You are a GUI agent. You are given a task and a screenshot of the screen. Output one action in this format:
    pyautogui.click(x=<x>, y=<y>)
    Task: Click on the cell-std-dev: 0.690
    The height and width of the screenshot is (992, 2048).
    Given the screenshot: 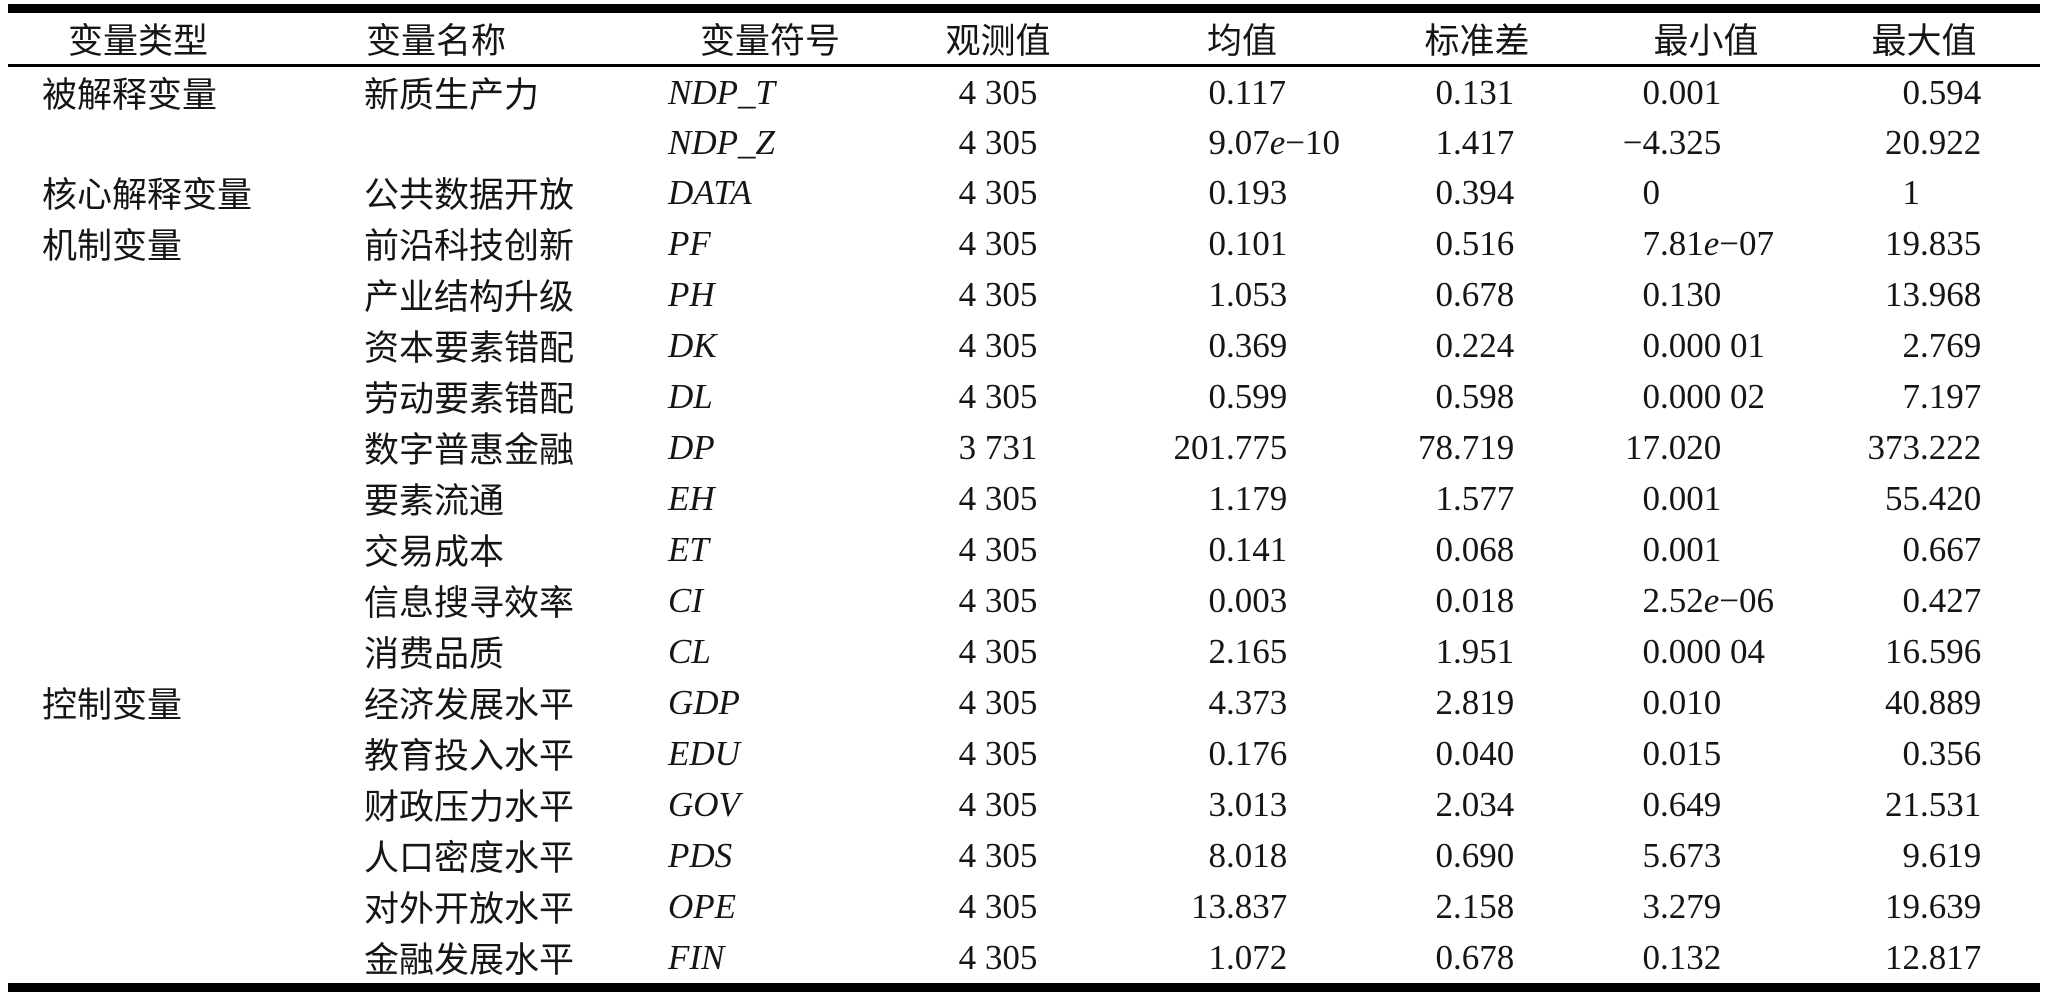 What is the action you would take?
    pyautogui.click(x=1475, y=855)
    